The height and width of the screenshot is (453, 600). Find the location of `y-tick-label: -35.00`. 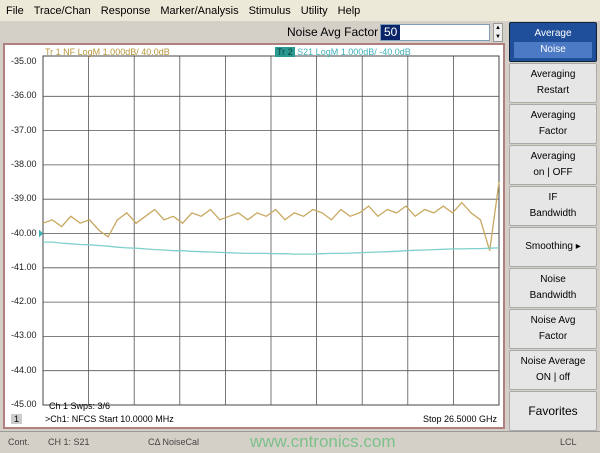

y-tick-label: -35.00 is located at coordinates (24, 61).